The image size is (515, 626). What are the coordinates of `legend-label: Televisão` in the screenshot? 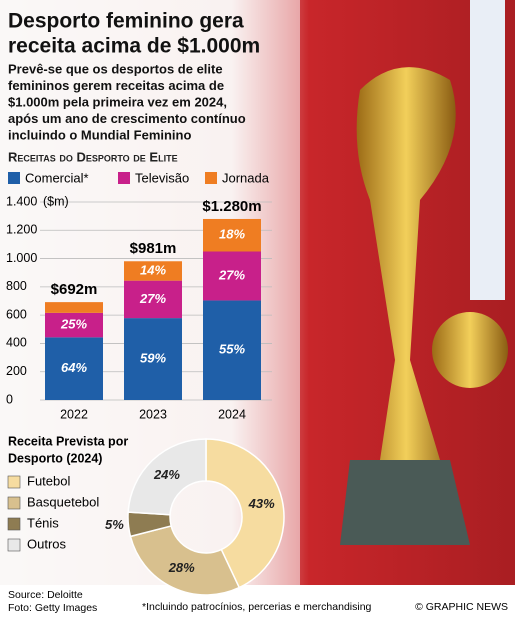 It's located at (162, 177).